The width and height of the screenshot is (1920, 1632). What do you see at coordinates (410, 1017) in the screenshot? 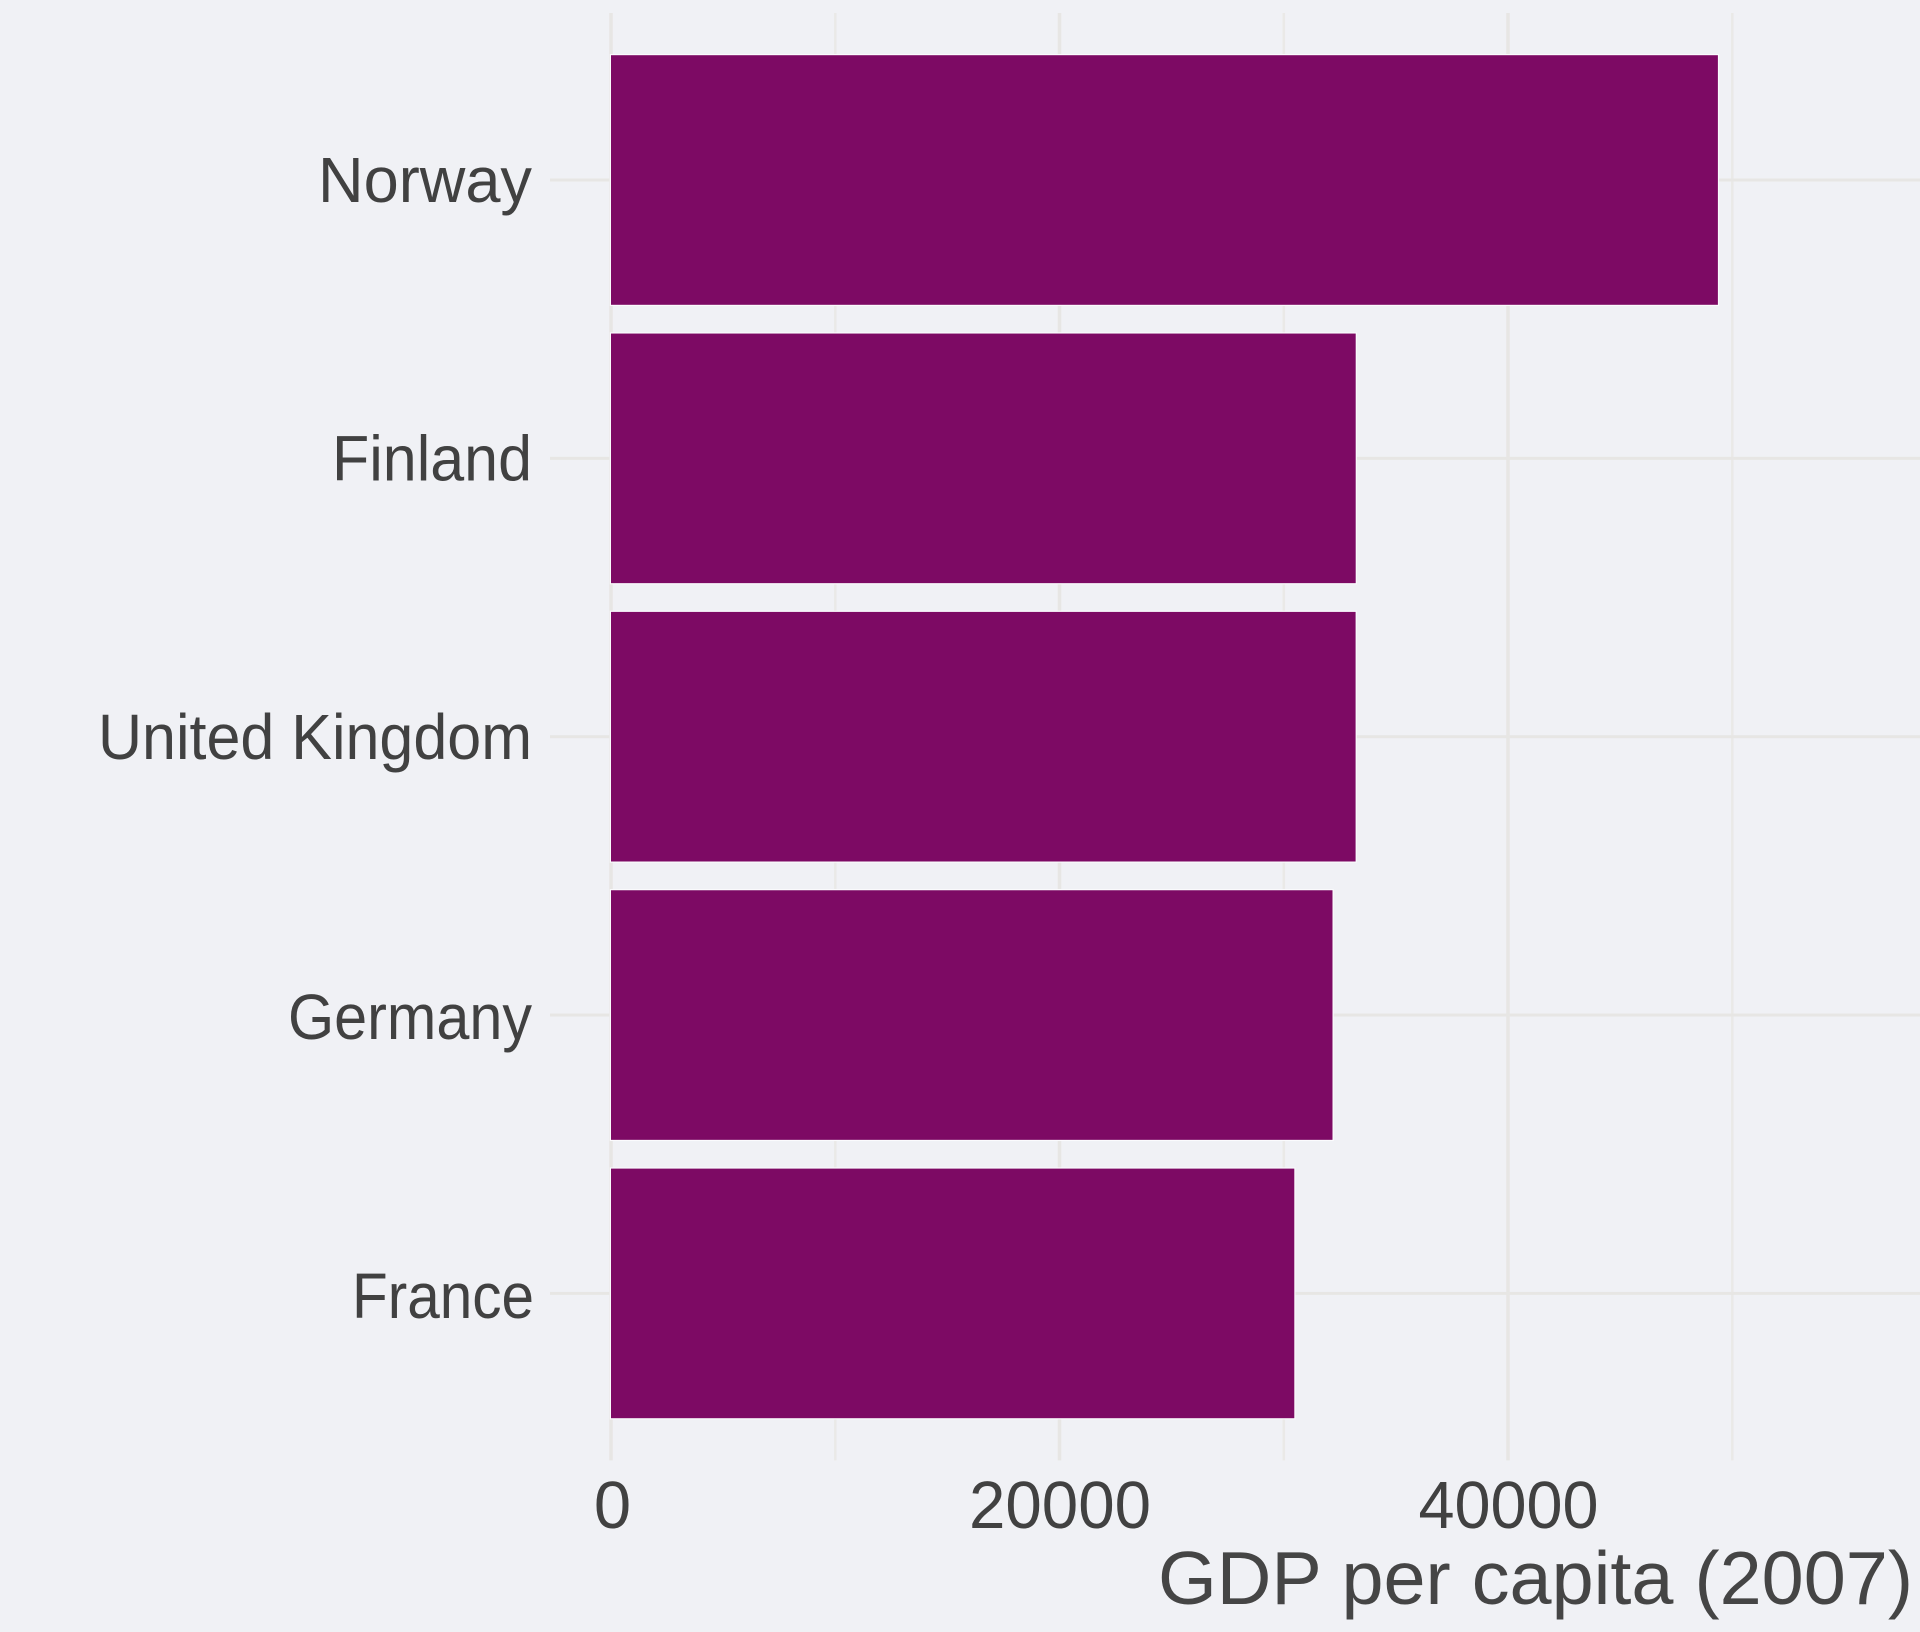
I see `svg-text: Germany` at bounding box center [410, 1017].